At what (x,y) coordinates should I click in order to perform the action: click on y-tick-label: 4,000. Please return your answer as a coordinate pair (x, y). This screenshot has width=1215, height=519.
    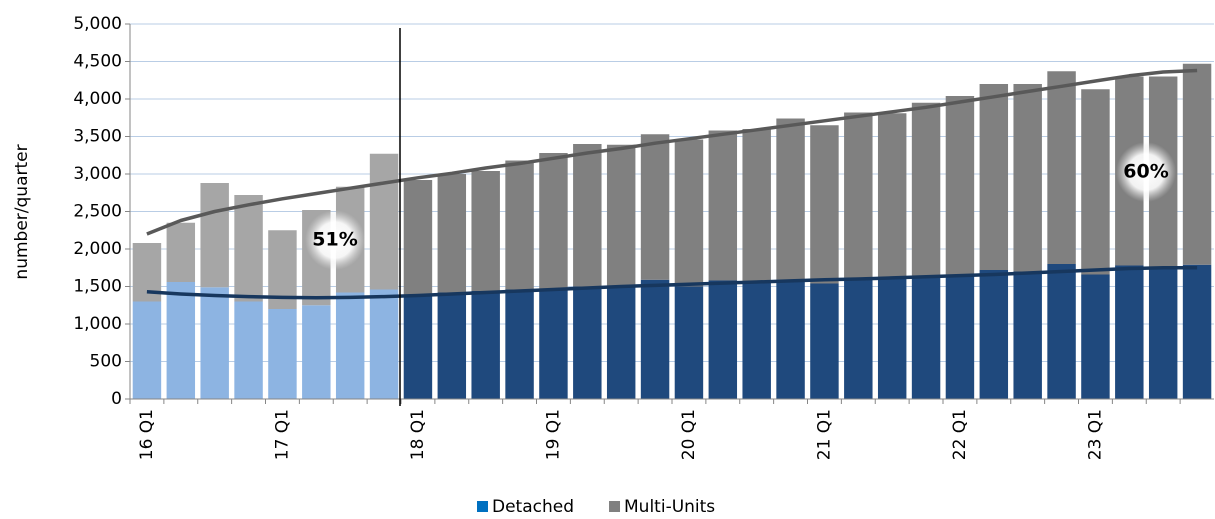
    Looking at the image, I should click on (97, 99).